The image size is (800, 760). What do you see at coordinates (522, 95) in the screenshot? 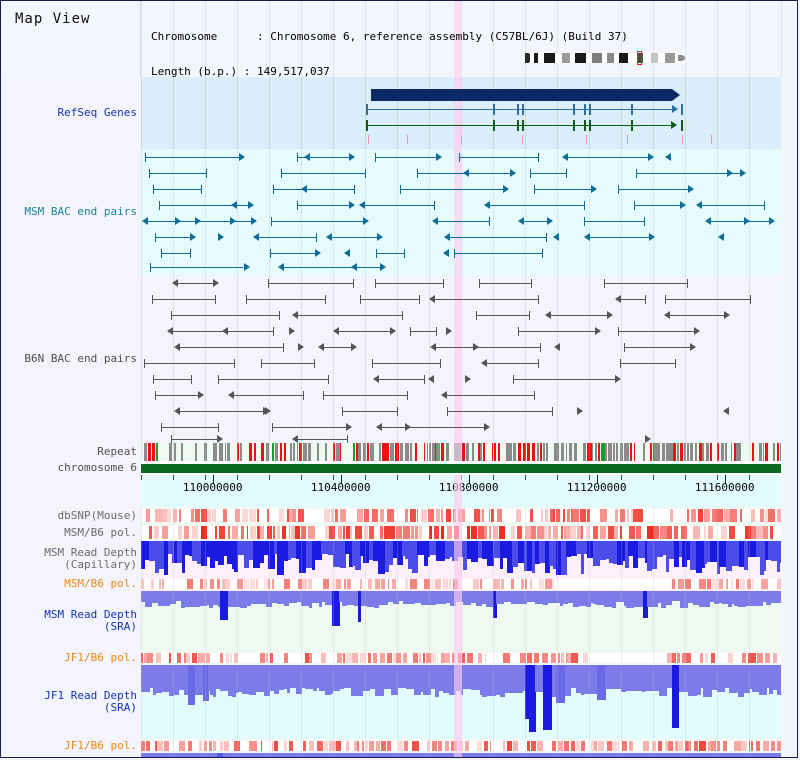
I see `refseq-gene-bar` at bounding box center [522, 95].